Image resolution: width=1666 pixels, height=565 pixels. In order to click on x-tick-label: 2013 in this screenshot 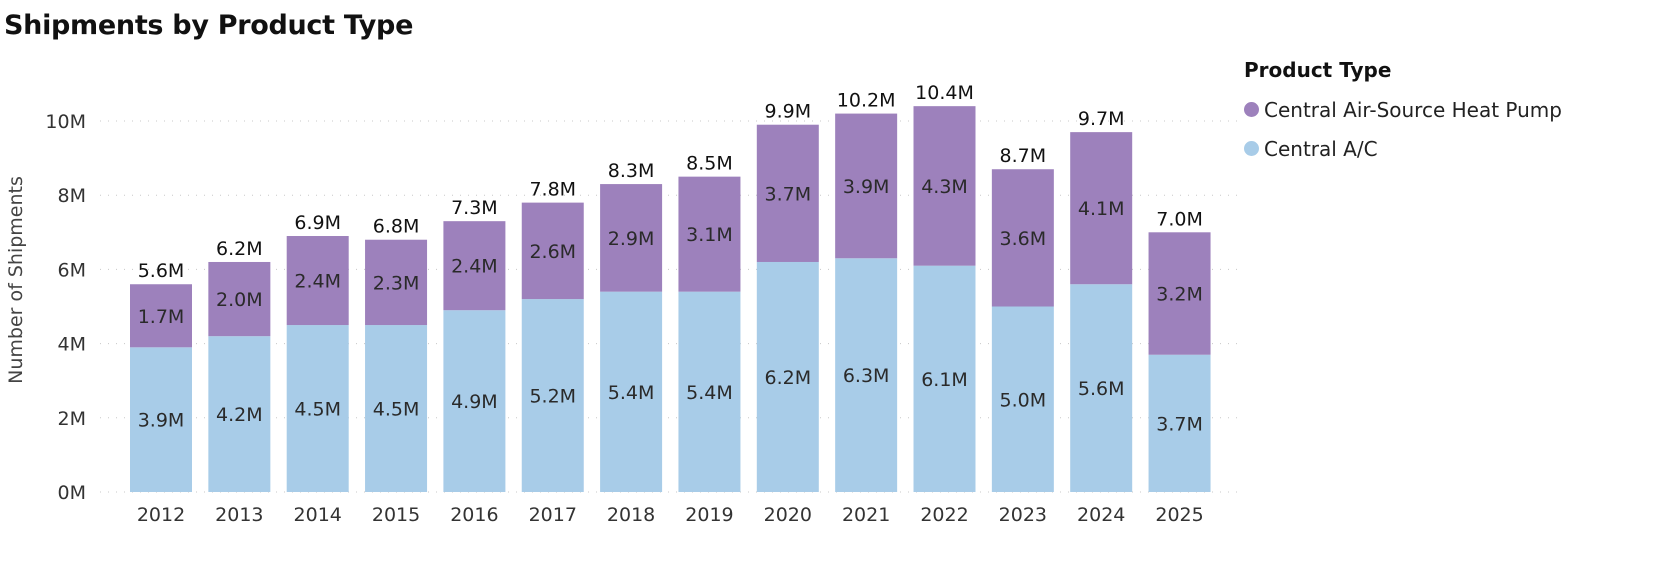, I will do `click(239, 515)`.